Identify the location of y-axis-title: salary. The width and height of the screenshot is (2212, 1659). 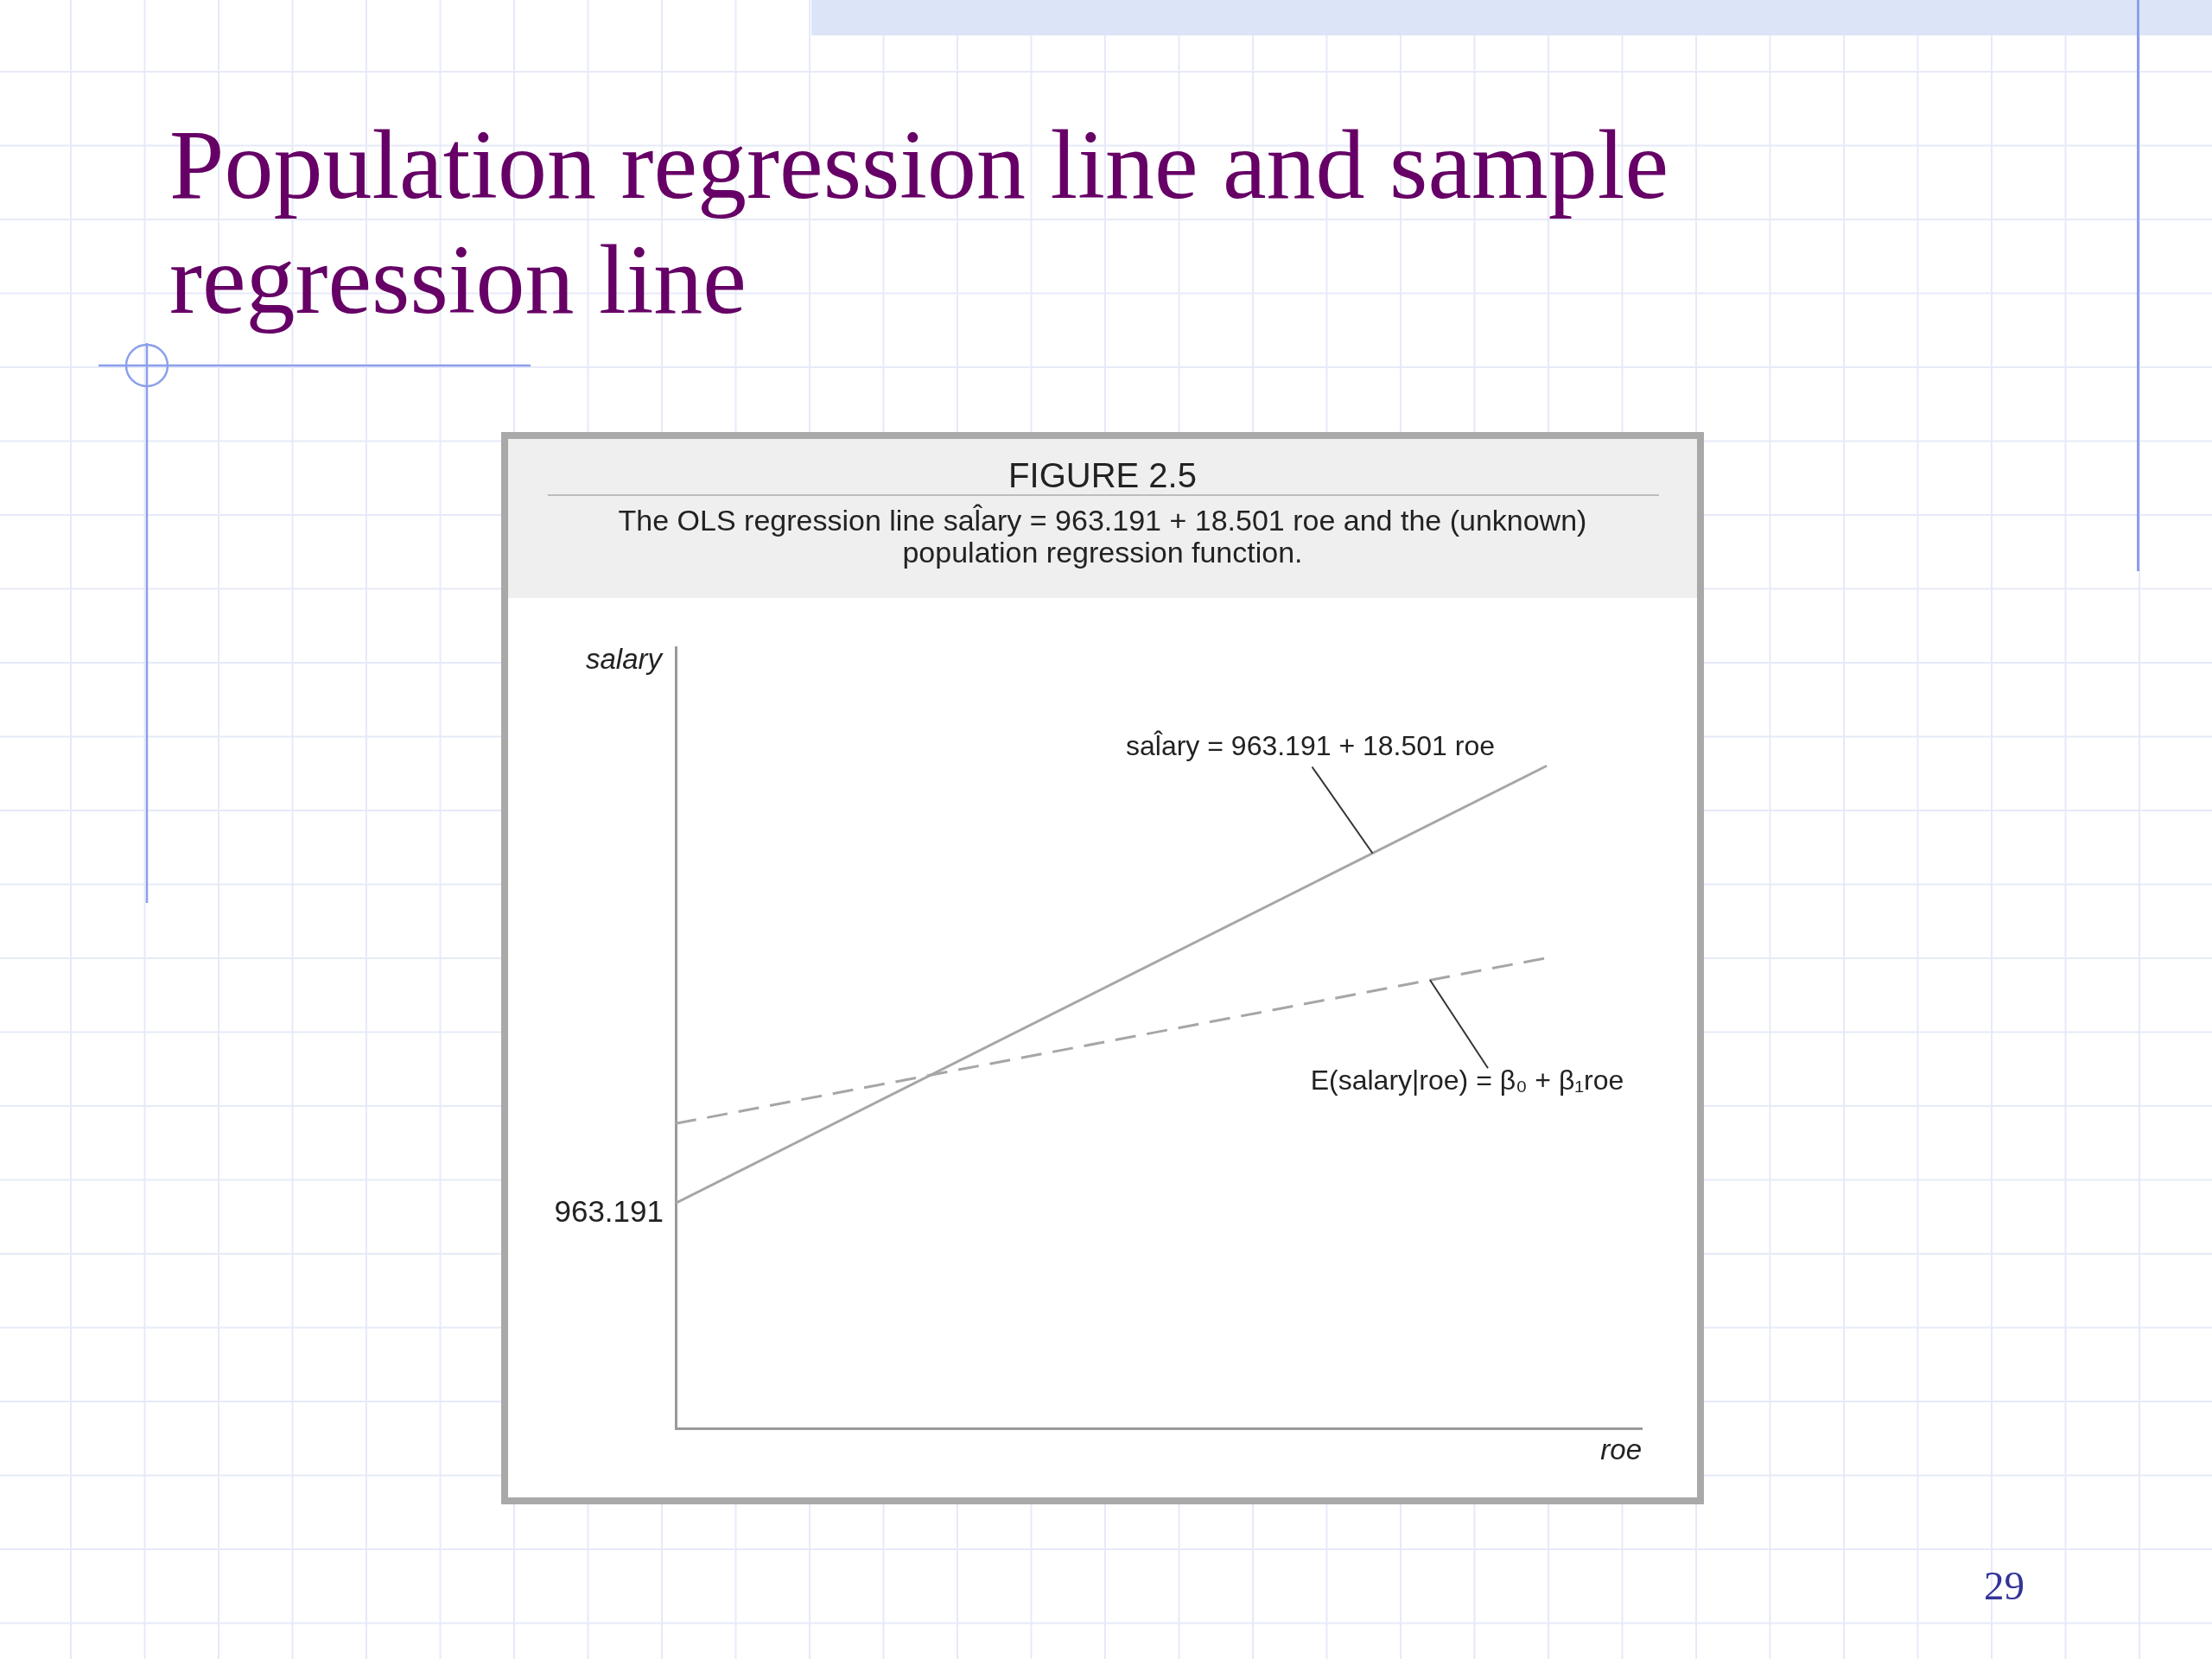
(624, 659).